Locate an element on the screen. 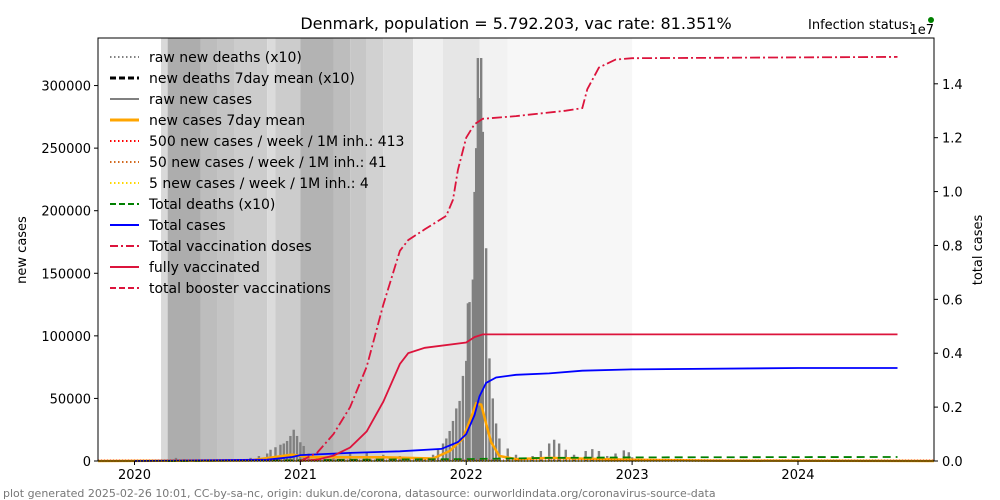  y-tick-label-right: 0.6 is located at coordinates (952, 300).